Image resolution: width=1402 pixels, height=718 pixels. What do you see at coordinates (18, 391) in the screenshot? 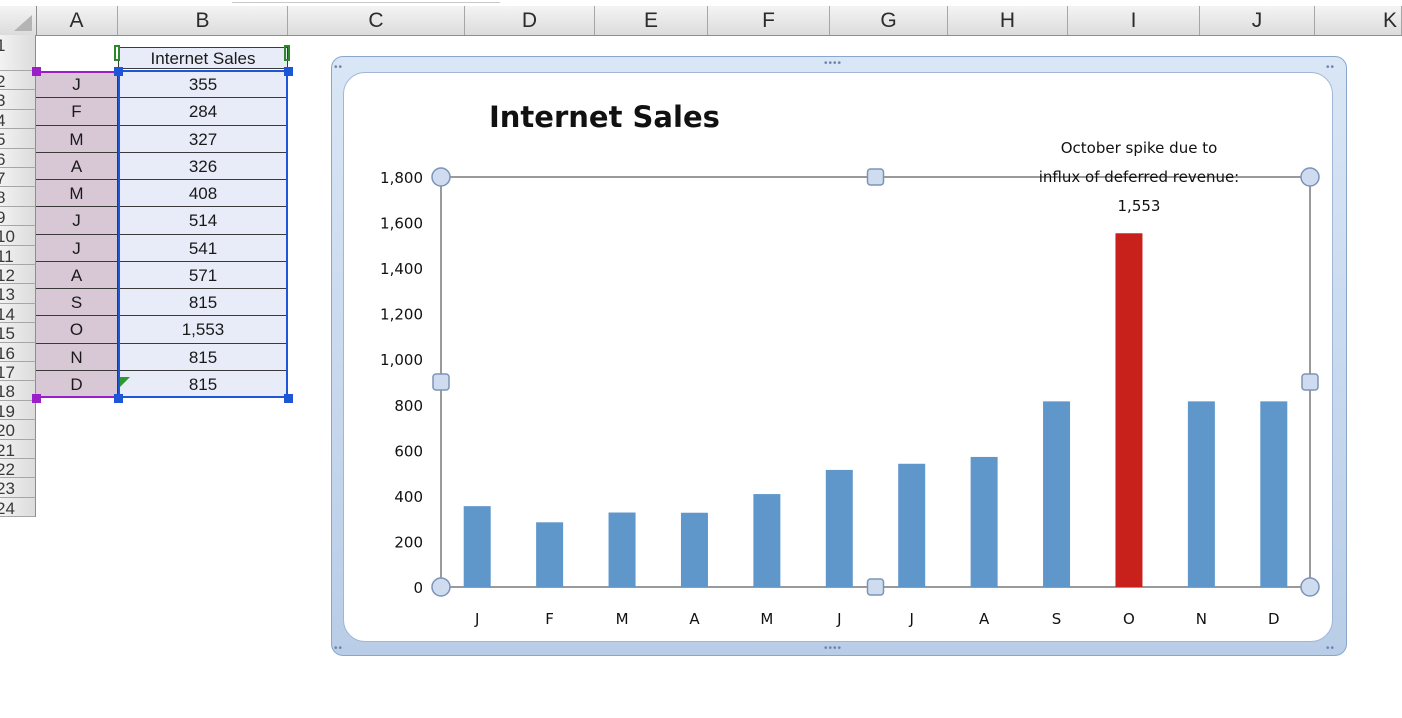
I see `row-header: 18` at bounding box center [18, 391].